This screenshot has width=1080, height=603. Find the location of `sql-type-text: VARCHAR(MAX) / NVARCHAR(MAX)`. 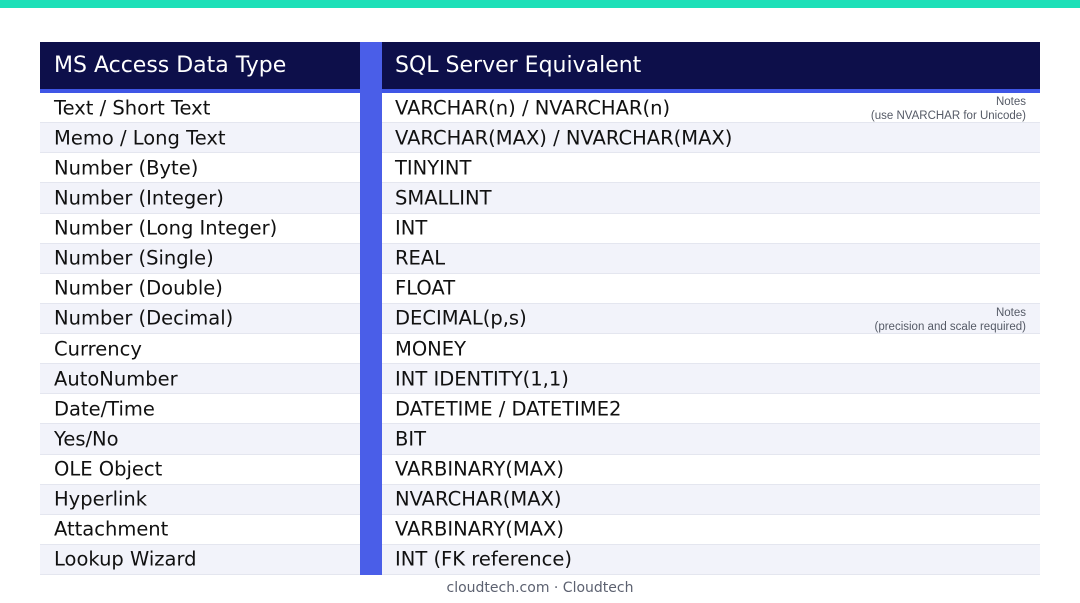

sql-type-text: VARCHAR(MAX) / NVARCHAR(MAX) is located at coordinates (564, 138).